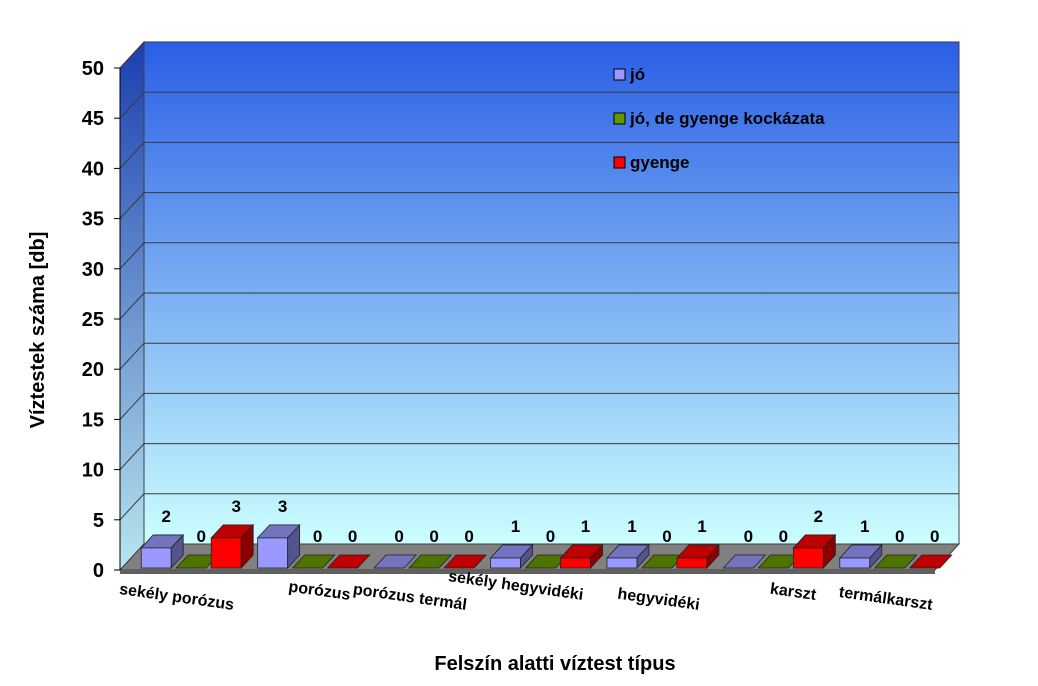 The width and height of the screenshot is (1038, 686). What do you see at coordinates (727, 118) in the screenshot?
I see `legend-label: jó, de gyenge kockázata` at bounding box center [727, 118].